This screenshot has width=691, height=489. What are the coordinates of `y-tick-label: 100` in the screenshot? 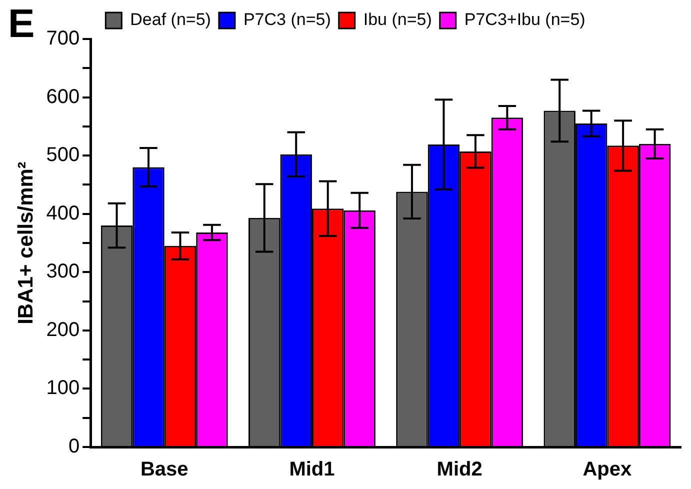 It's located at (63, 388).